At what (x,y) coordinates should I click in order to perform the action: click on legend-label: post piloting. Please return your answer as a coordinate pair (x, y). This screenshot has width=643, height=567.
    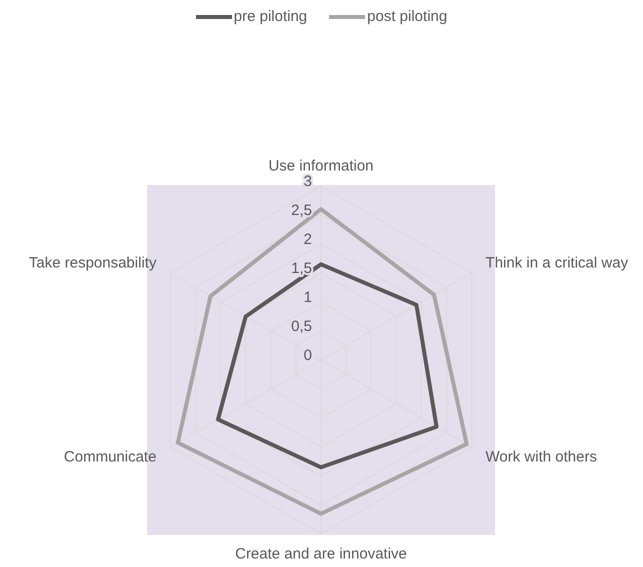
    Looking at the image, I should click on (407, 16).